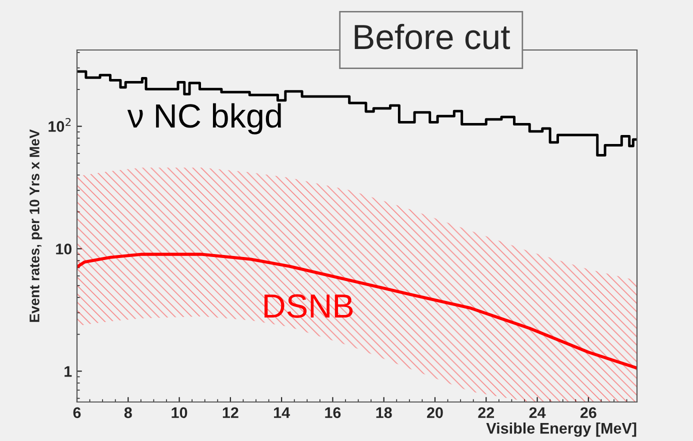 The height and width of the screenshot is (441, 693). Describe the element at coordinates (128, 412) in the screenshot. I see `x-tick-label: 8` at that location.